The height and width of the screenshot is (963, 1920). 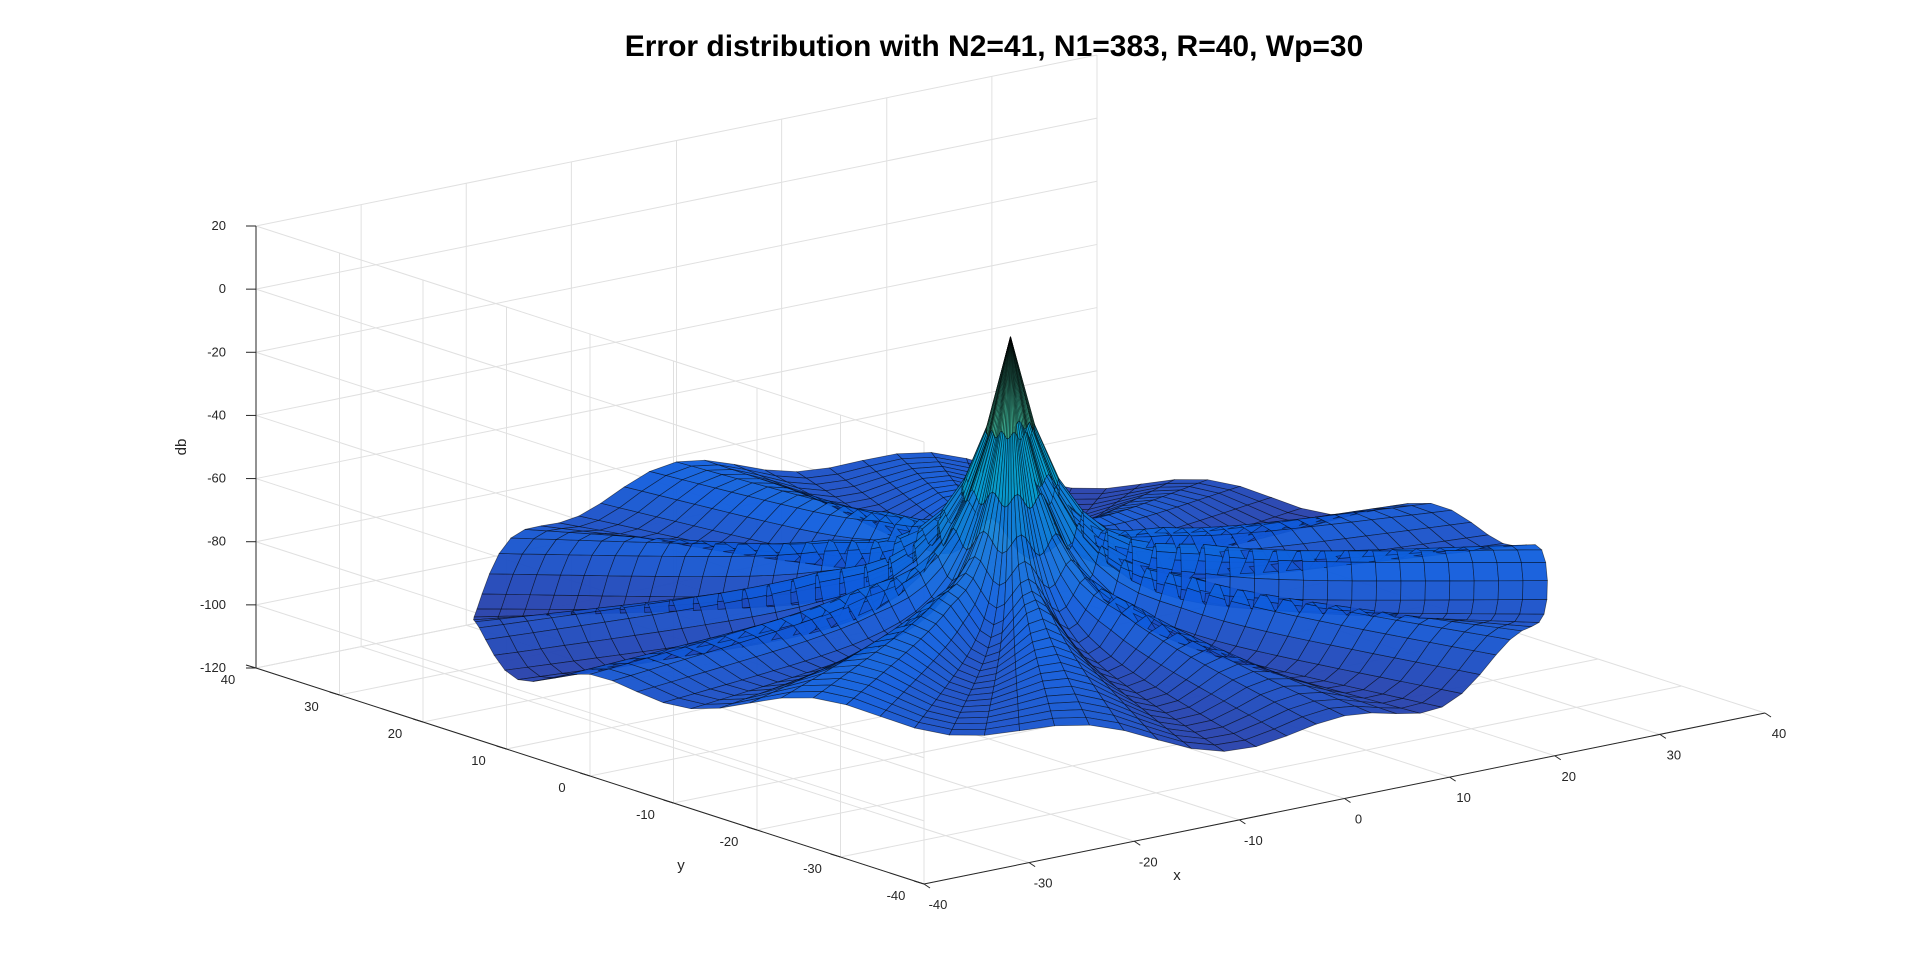 I want to click on y-tick-label: 10, so click(x=478, y=760).